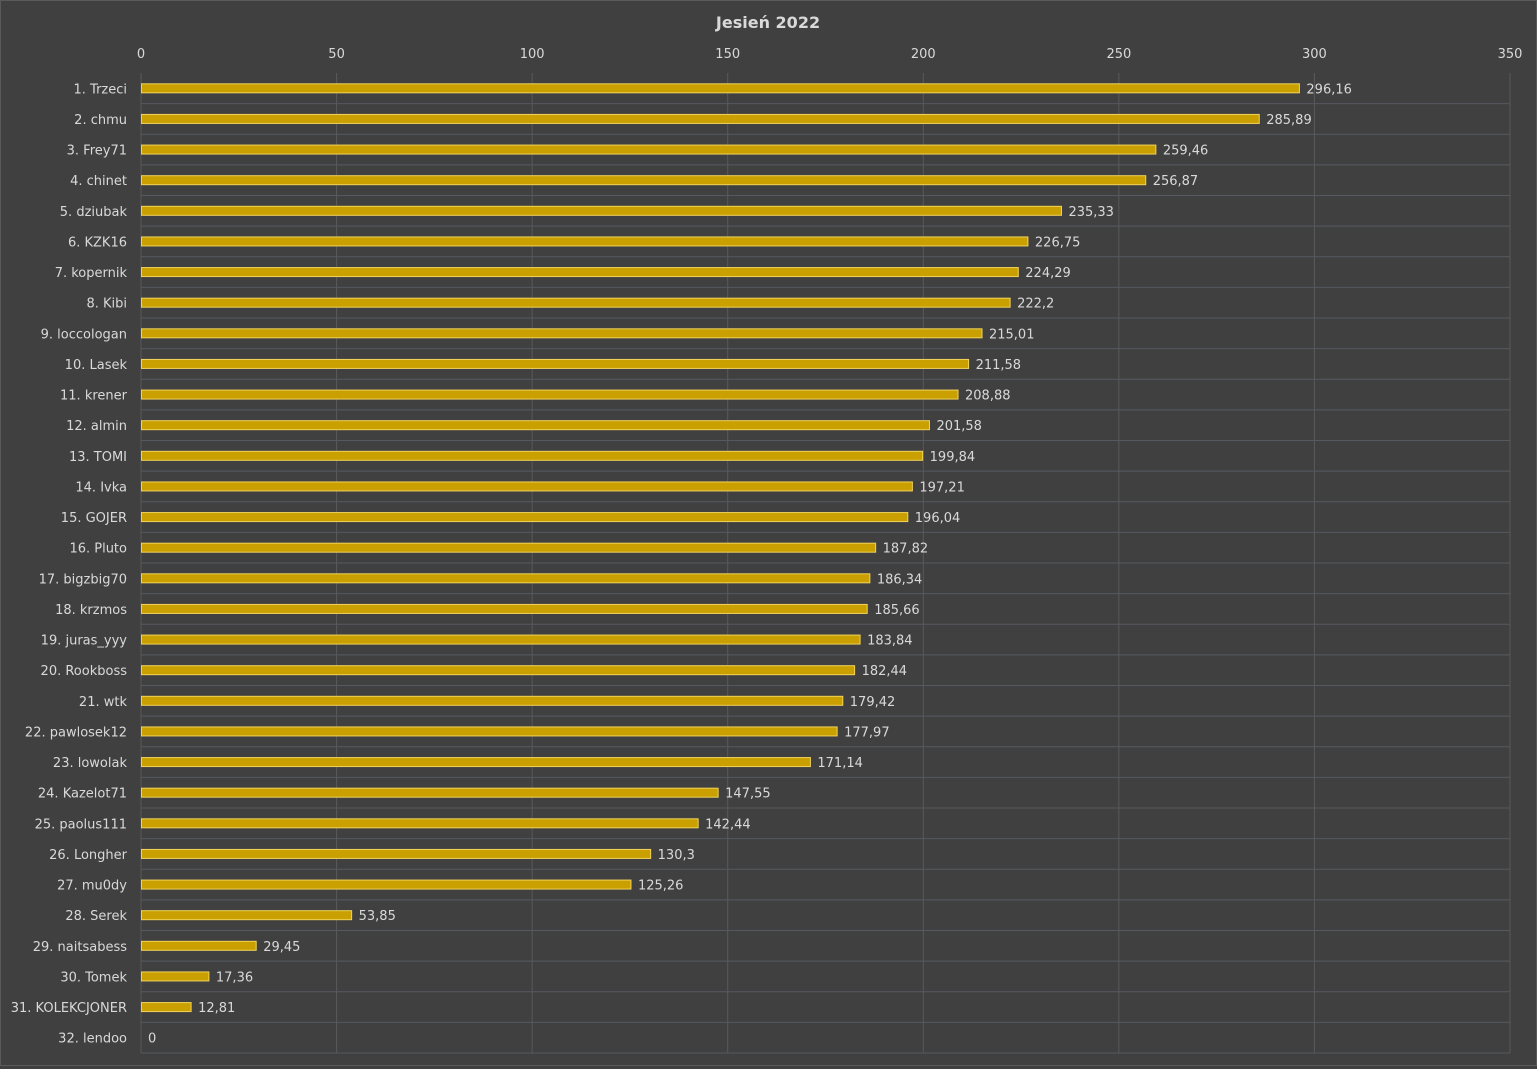  What do you see at coordinates (84, 334) in the screenshot?
I see `category-label: 9. loccologan` at bounding box center [84, 334].